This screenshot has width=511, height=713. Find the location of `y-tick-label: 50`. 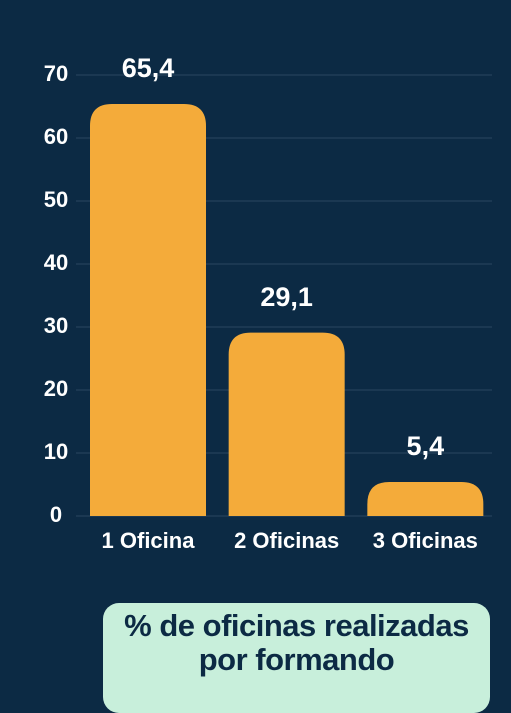

y-tick-label: 50 is located at coordinates (56, 199).